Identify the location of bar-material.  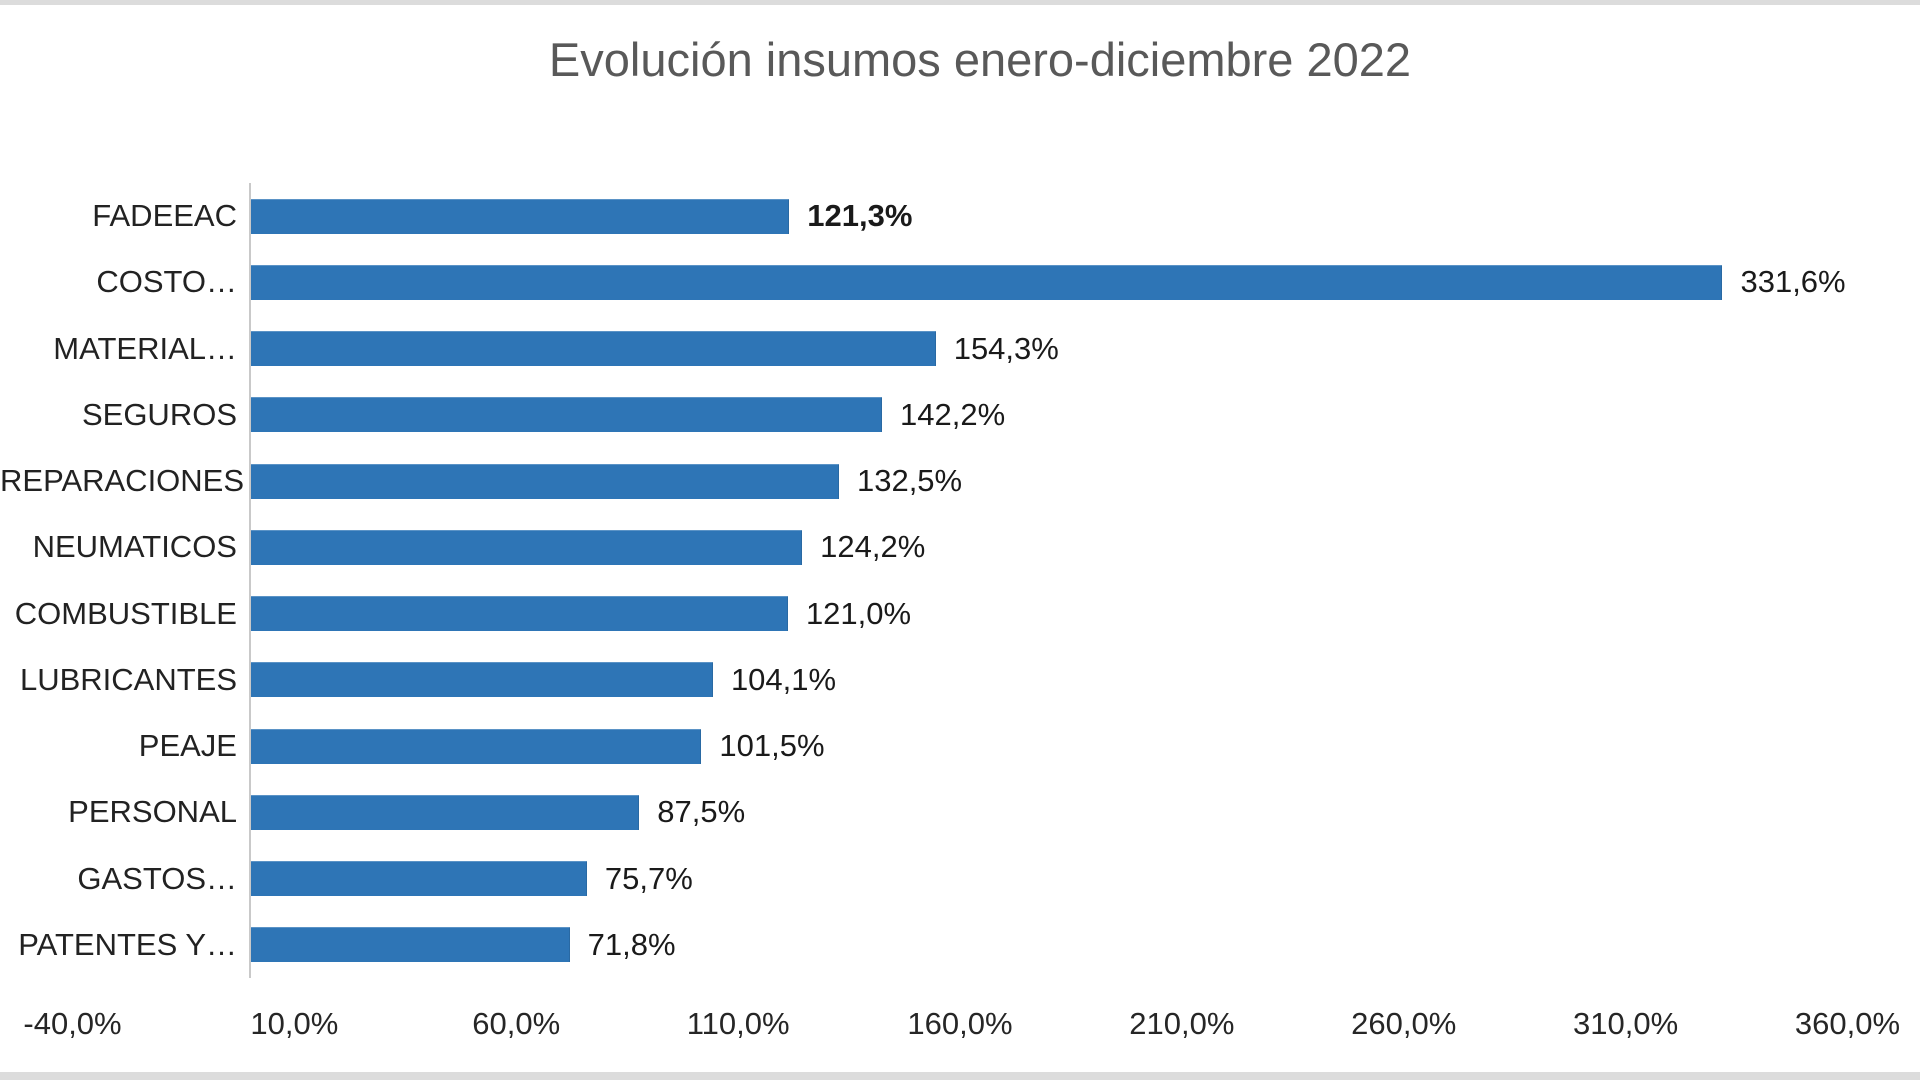
(593, 349).